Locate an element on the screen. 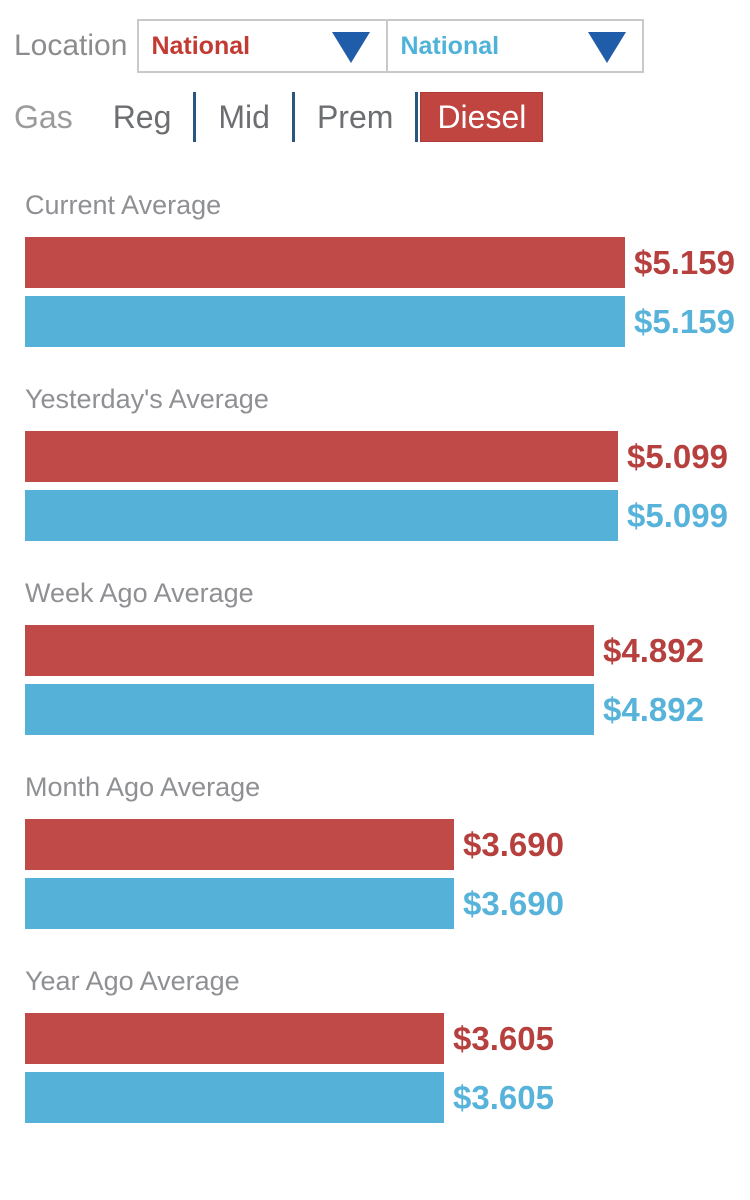 Image resolution: width=750 pixels, height=1200 pixels. fuel-tab-reg: Reg is located at coordinates (153, 117).